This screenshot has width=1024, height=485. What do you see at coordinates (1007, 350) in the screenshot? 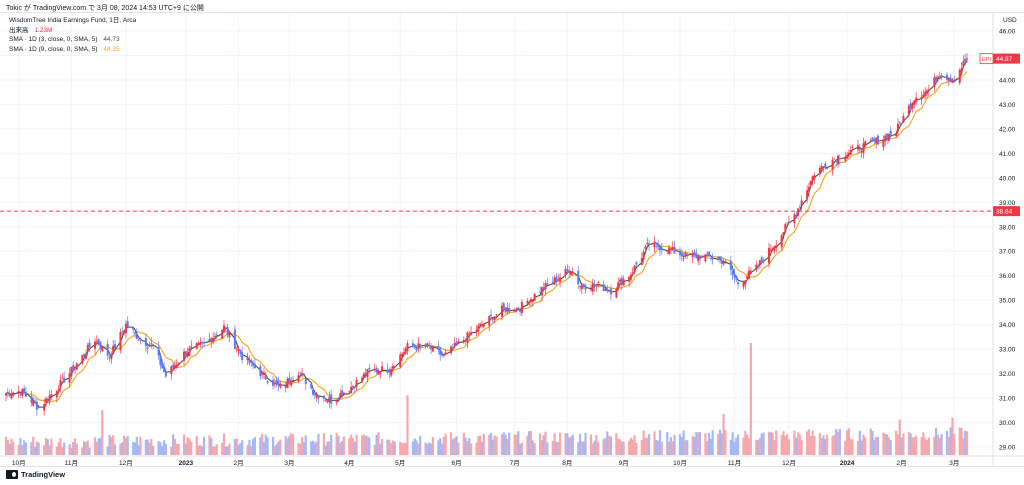
I see `y-tick-label: 33.00` at bounding box center [1007, 350].